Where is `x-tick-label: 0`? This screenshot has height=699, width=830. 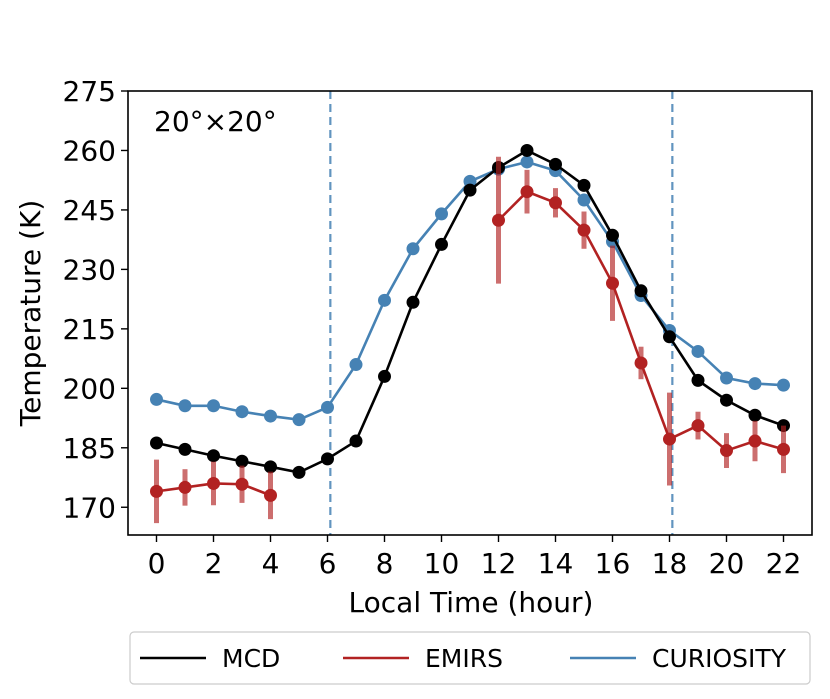
x-tick-label: 0 is located at coordinates (157, 563).